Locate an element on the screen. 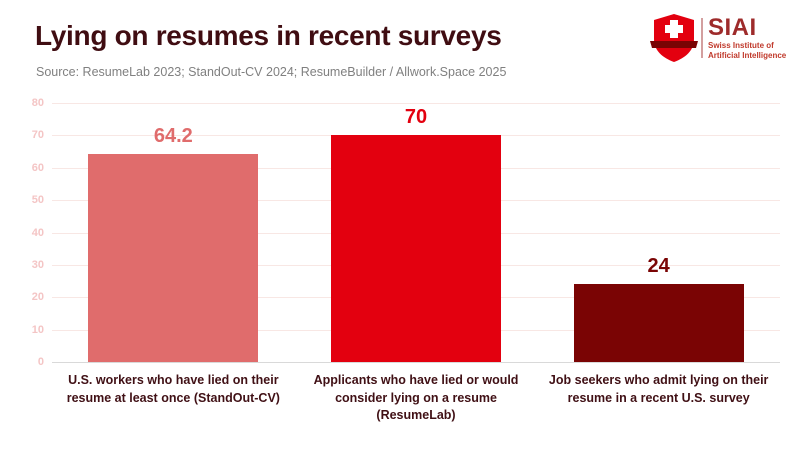  y-tick-label-70: 70 is located at coordinates (37, 135).